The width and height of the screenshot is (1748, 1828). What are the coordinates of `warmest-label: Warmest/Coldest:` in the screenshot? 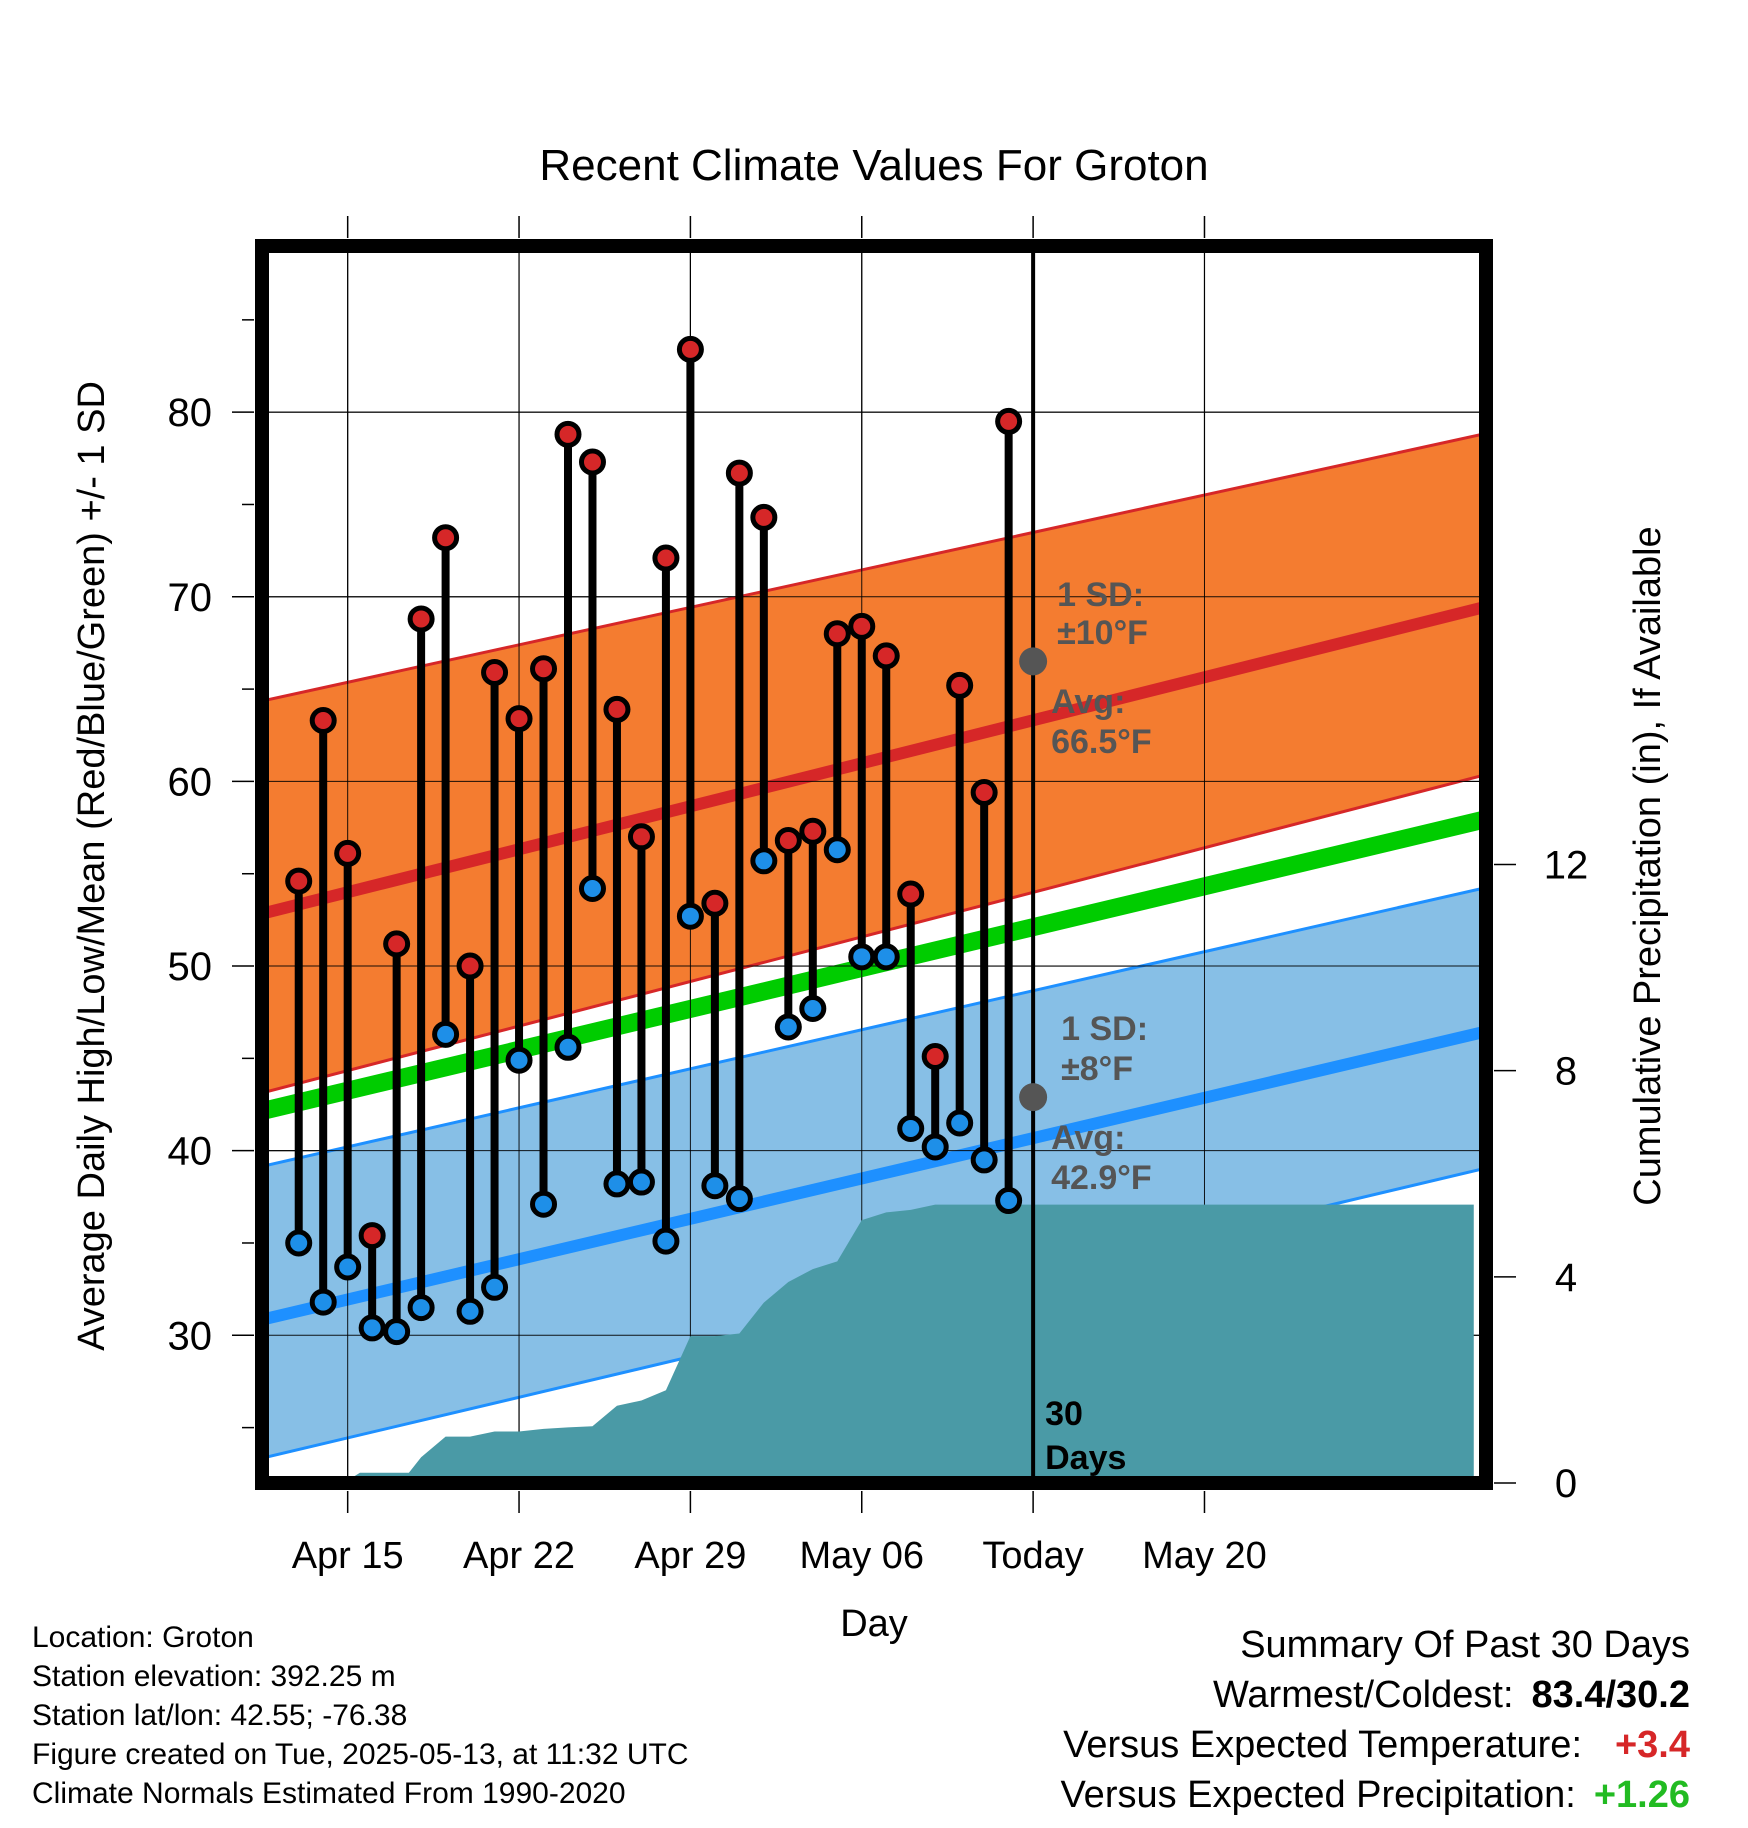 It's located at (1363, 1695).